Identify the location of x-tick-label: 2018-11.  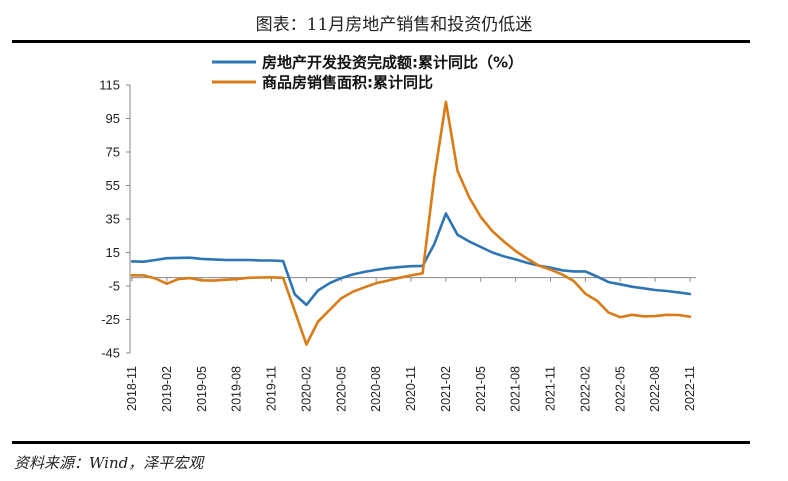
(132, 388).